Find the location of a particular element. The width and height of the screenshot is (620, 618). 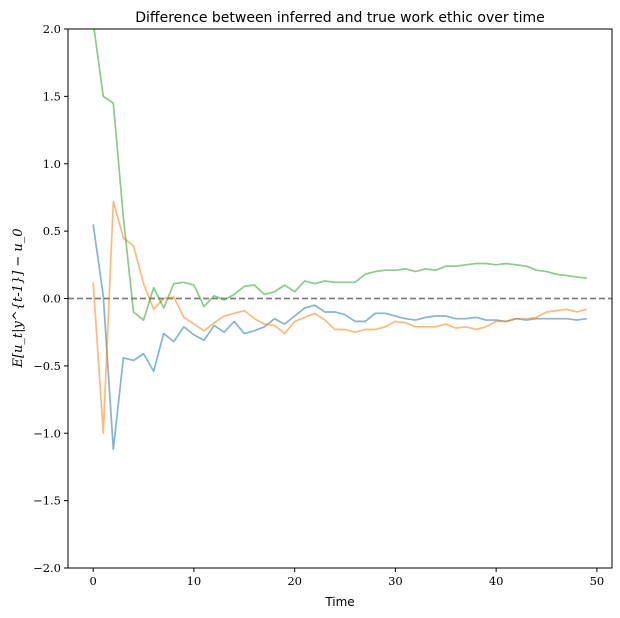

x-axis-label: Time is located at coordinates (339, 602).